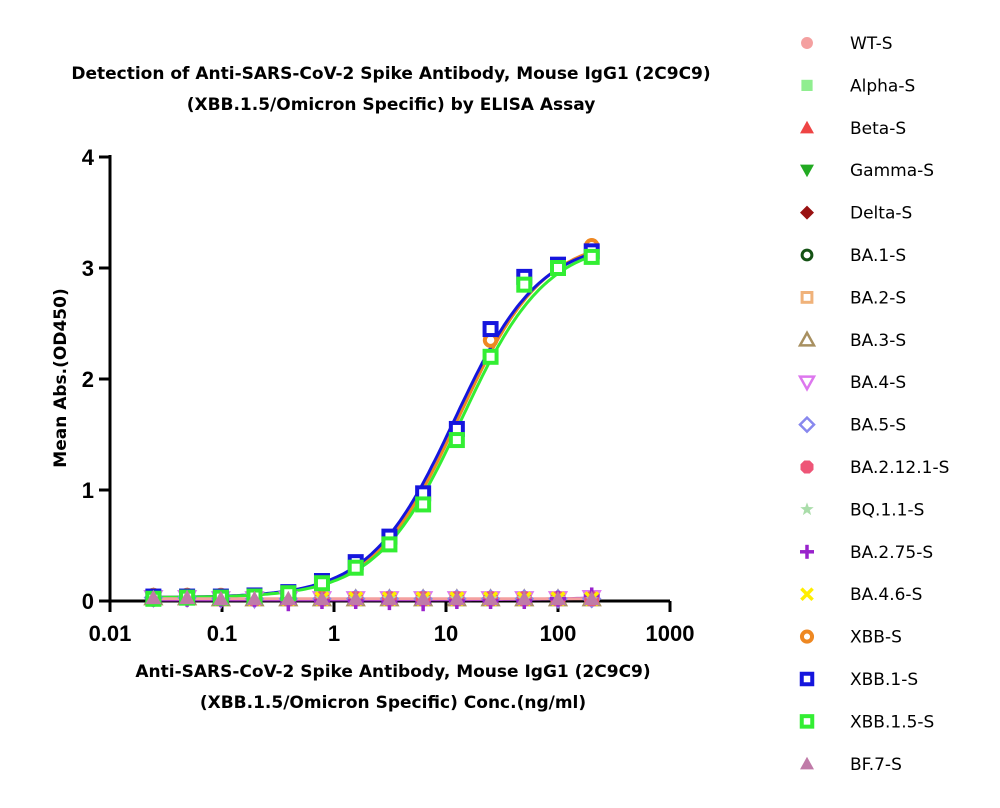 The width and height of the screenshot is (1000, 808). I want to click on legend-label: XBB-S, so click(876, 638).